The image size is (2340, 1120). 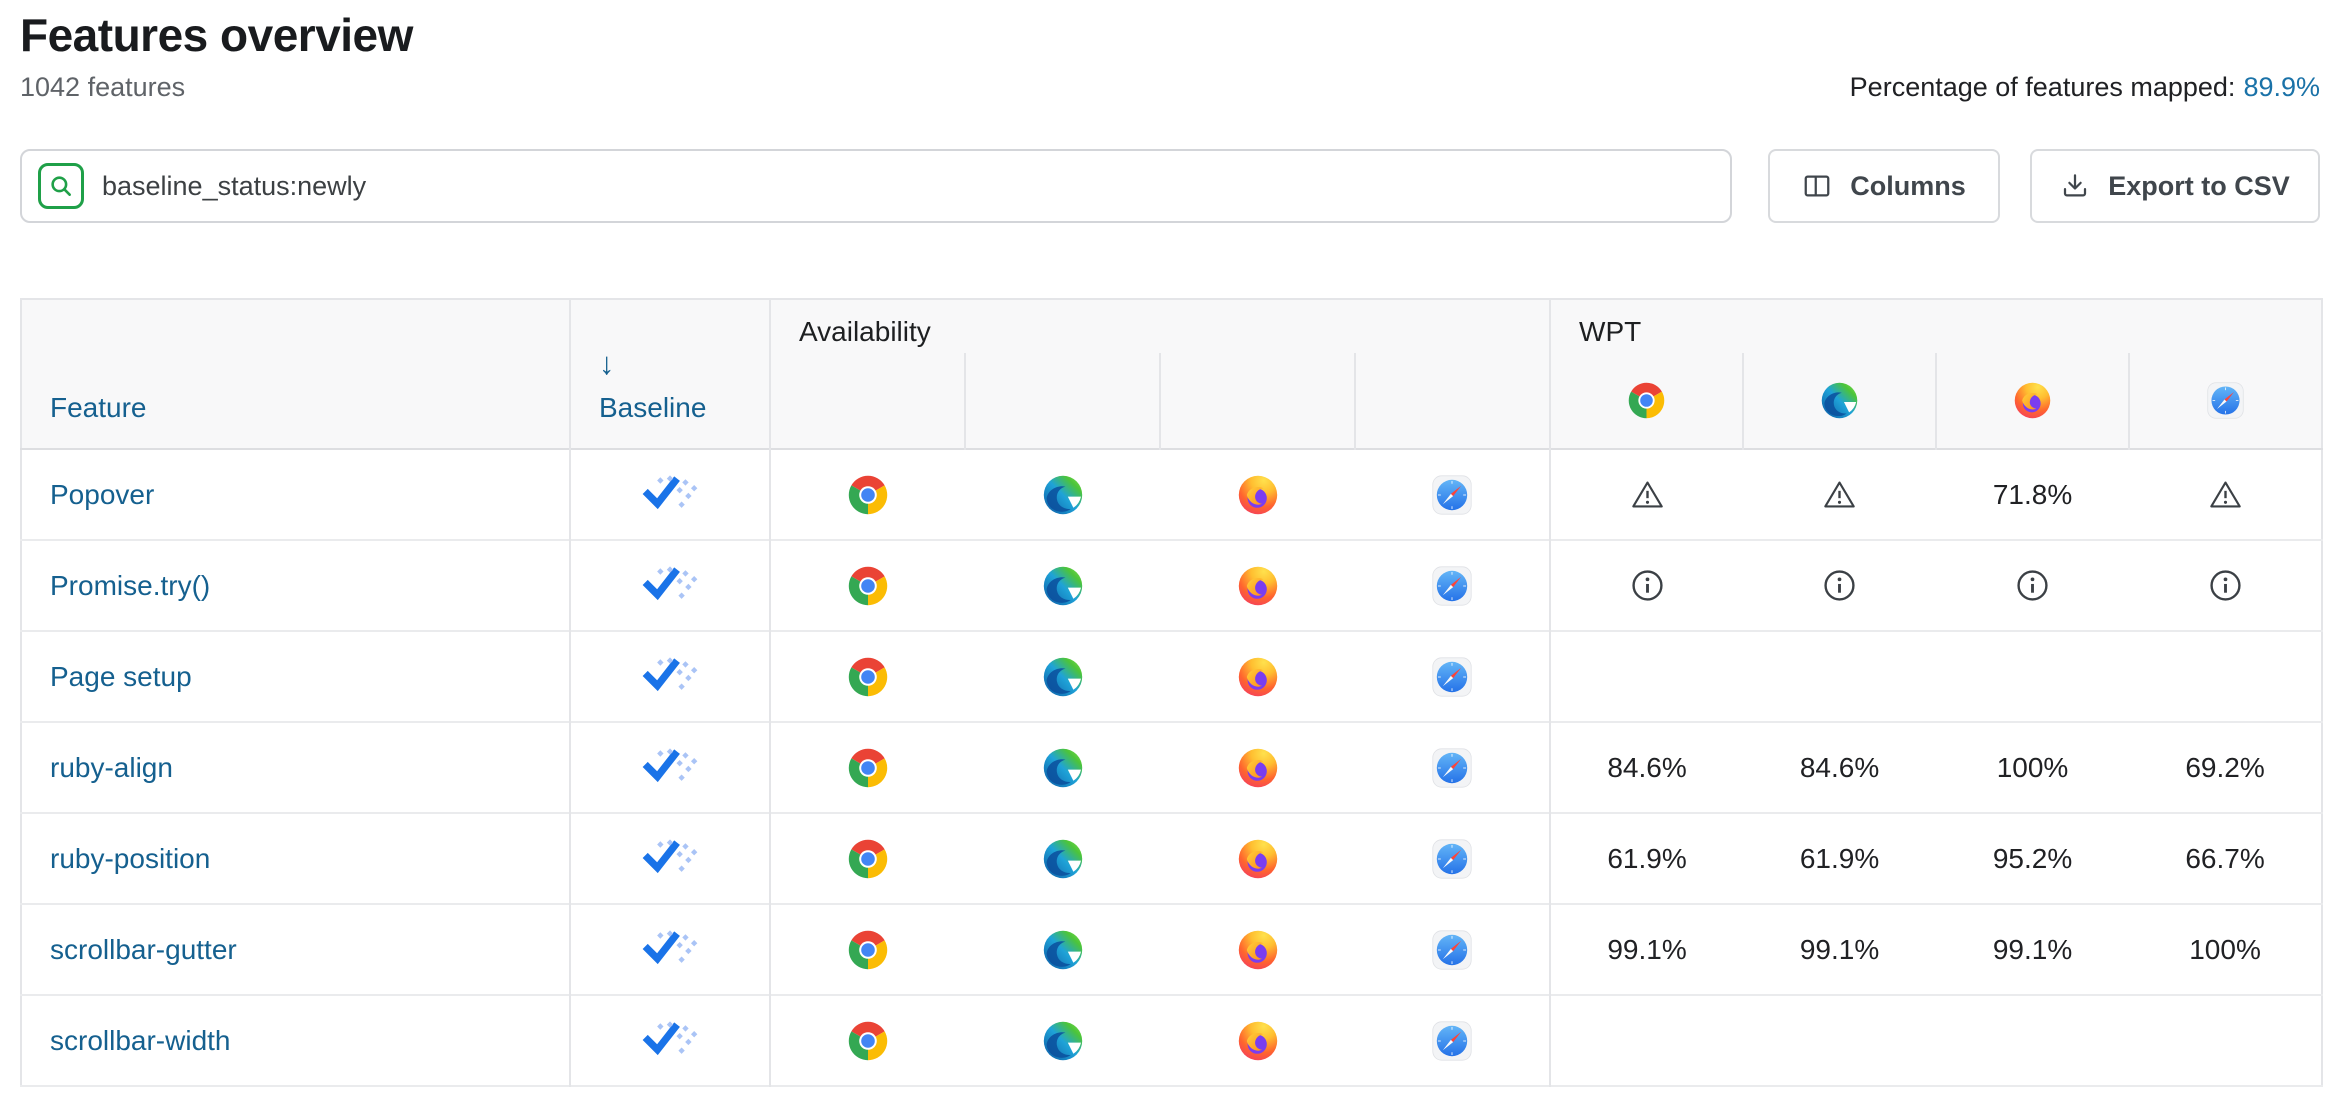 I want to click on feature-count: 1042 features, so click(x=103, y=87).